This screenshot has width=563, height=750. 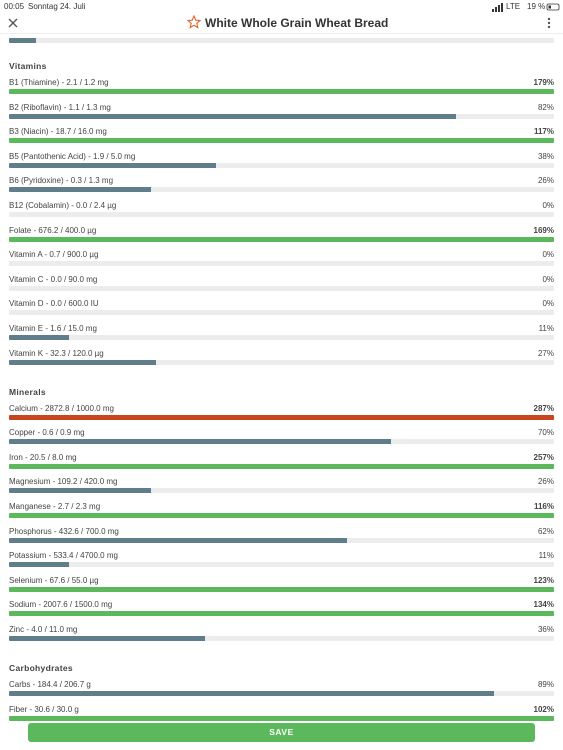 I want to click on status-date: Sonntag 24. Juli, so click(x=57, y=6).